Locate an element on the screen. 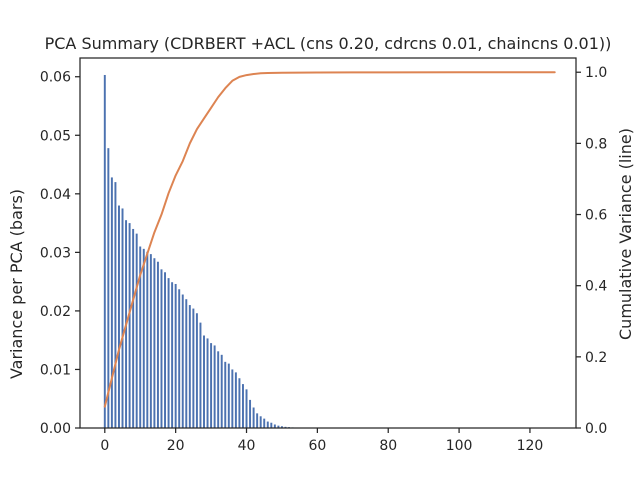 This screenshot has height=480, width=640. x-tick-label: 20 is located at coordinates (176, 446).